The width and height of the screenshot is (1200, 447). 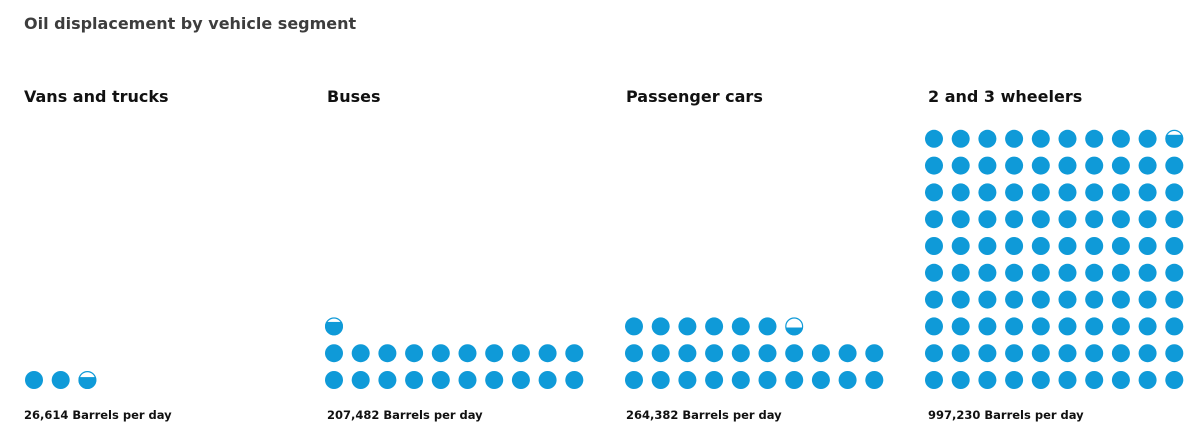 I want to click on segment-title-buses: Buses, so click(x=354, y=96).